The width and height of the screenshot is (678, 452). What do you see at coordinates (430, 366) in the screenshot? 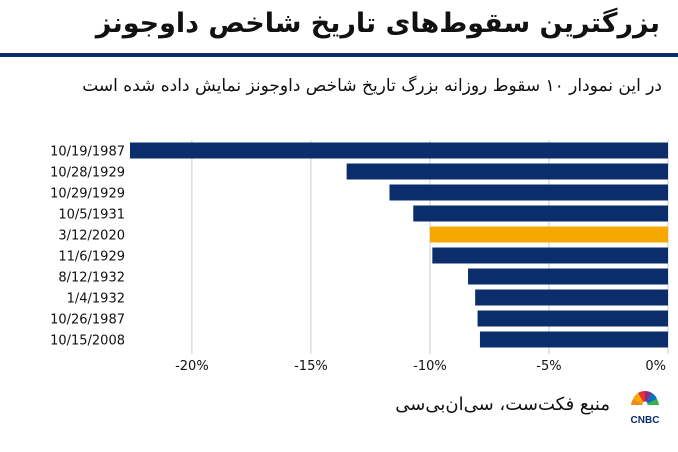
I see `x-tick-label: -10%` at bounding box center [430, 366].